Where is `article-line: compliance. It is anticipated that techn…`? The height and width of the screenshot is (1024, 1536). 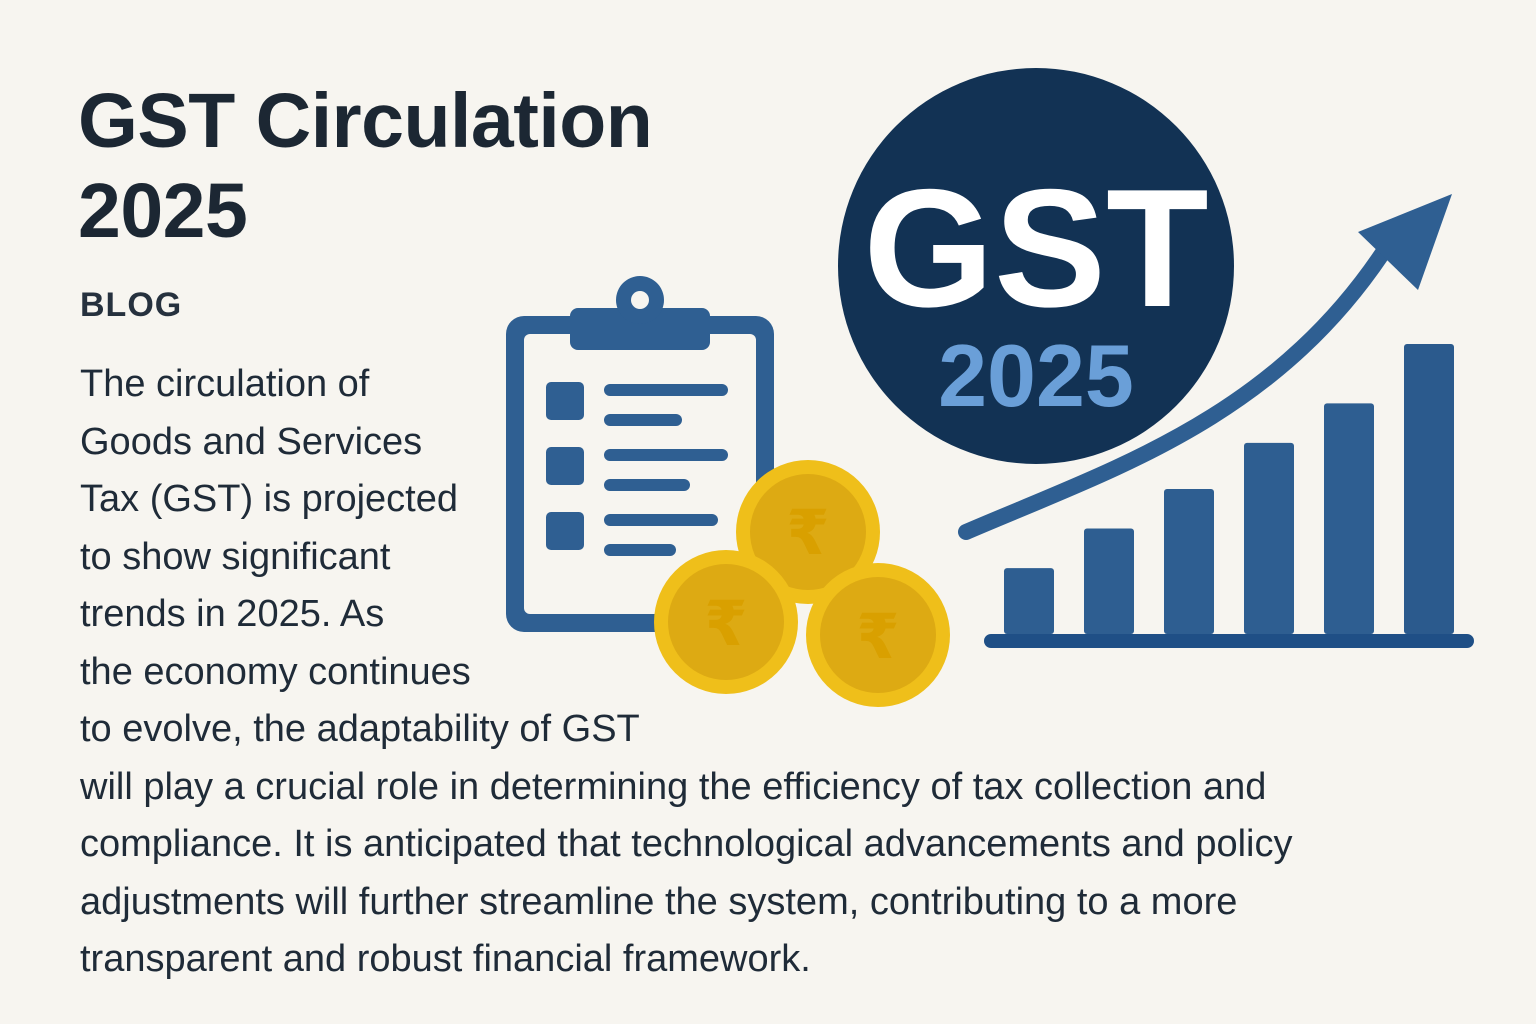
article-line: compliance. It is anticipated that techn… is located at coordinates (686, 844).